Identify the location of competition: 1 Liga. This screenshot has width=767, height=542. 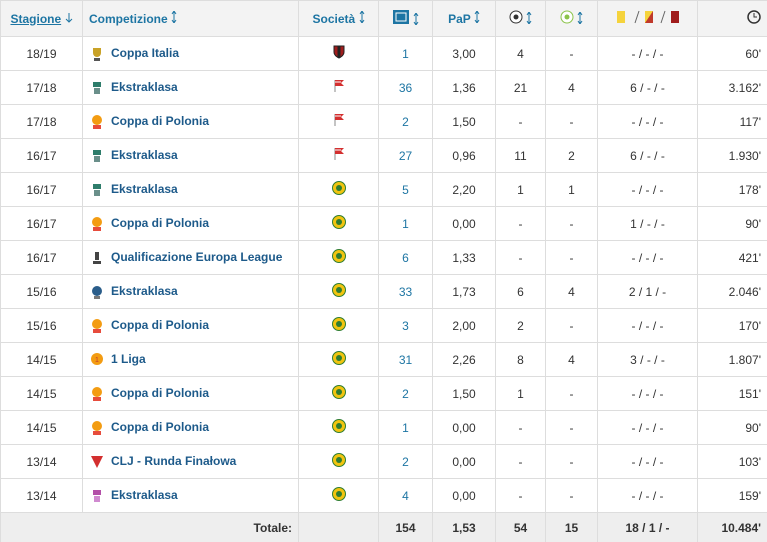
(128, 358).